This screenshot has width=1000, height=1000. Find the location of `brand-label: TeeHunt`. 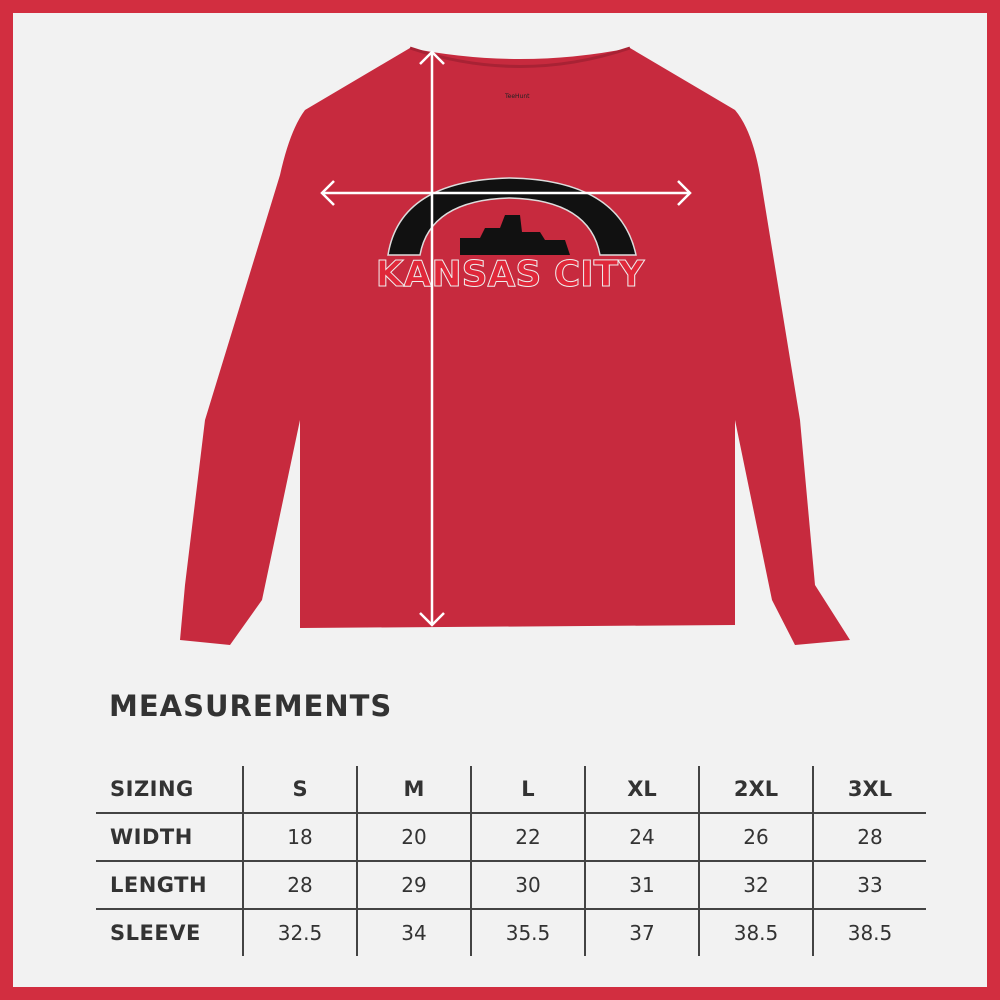

brand-label: TeeHunt is located at coordinates (517, 96).